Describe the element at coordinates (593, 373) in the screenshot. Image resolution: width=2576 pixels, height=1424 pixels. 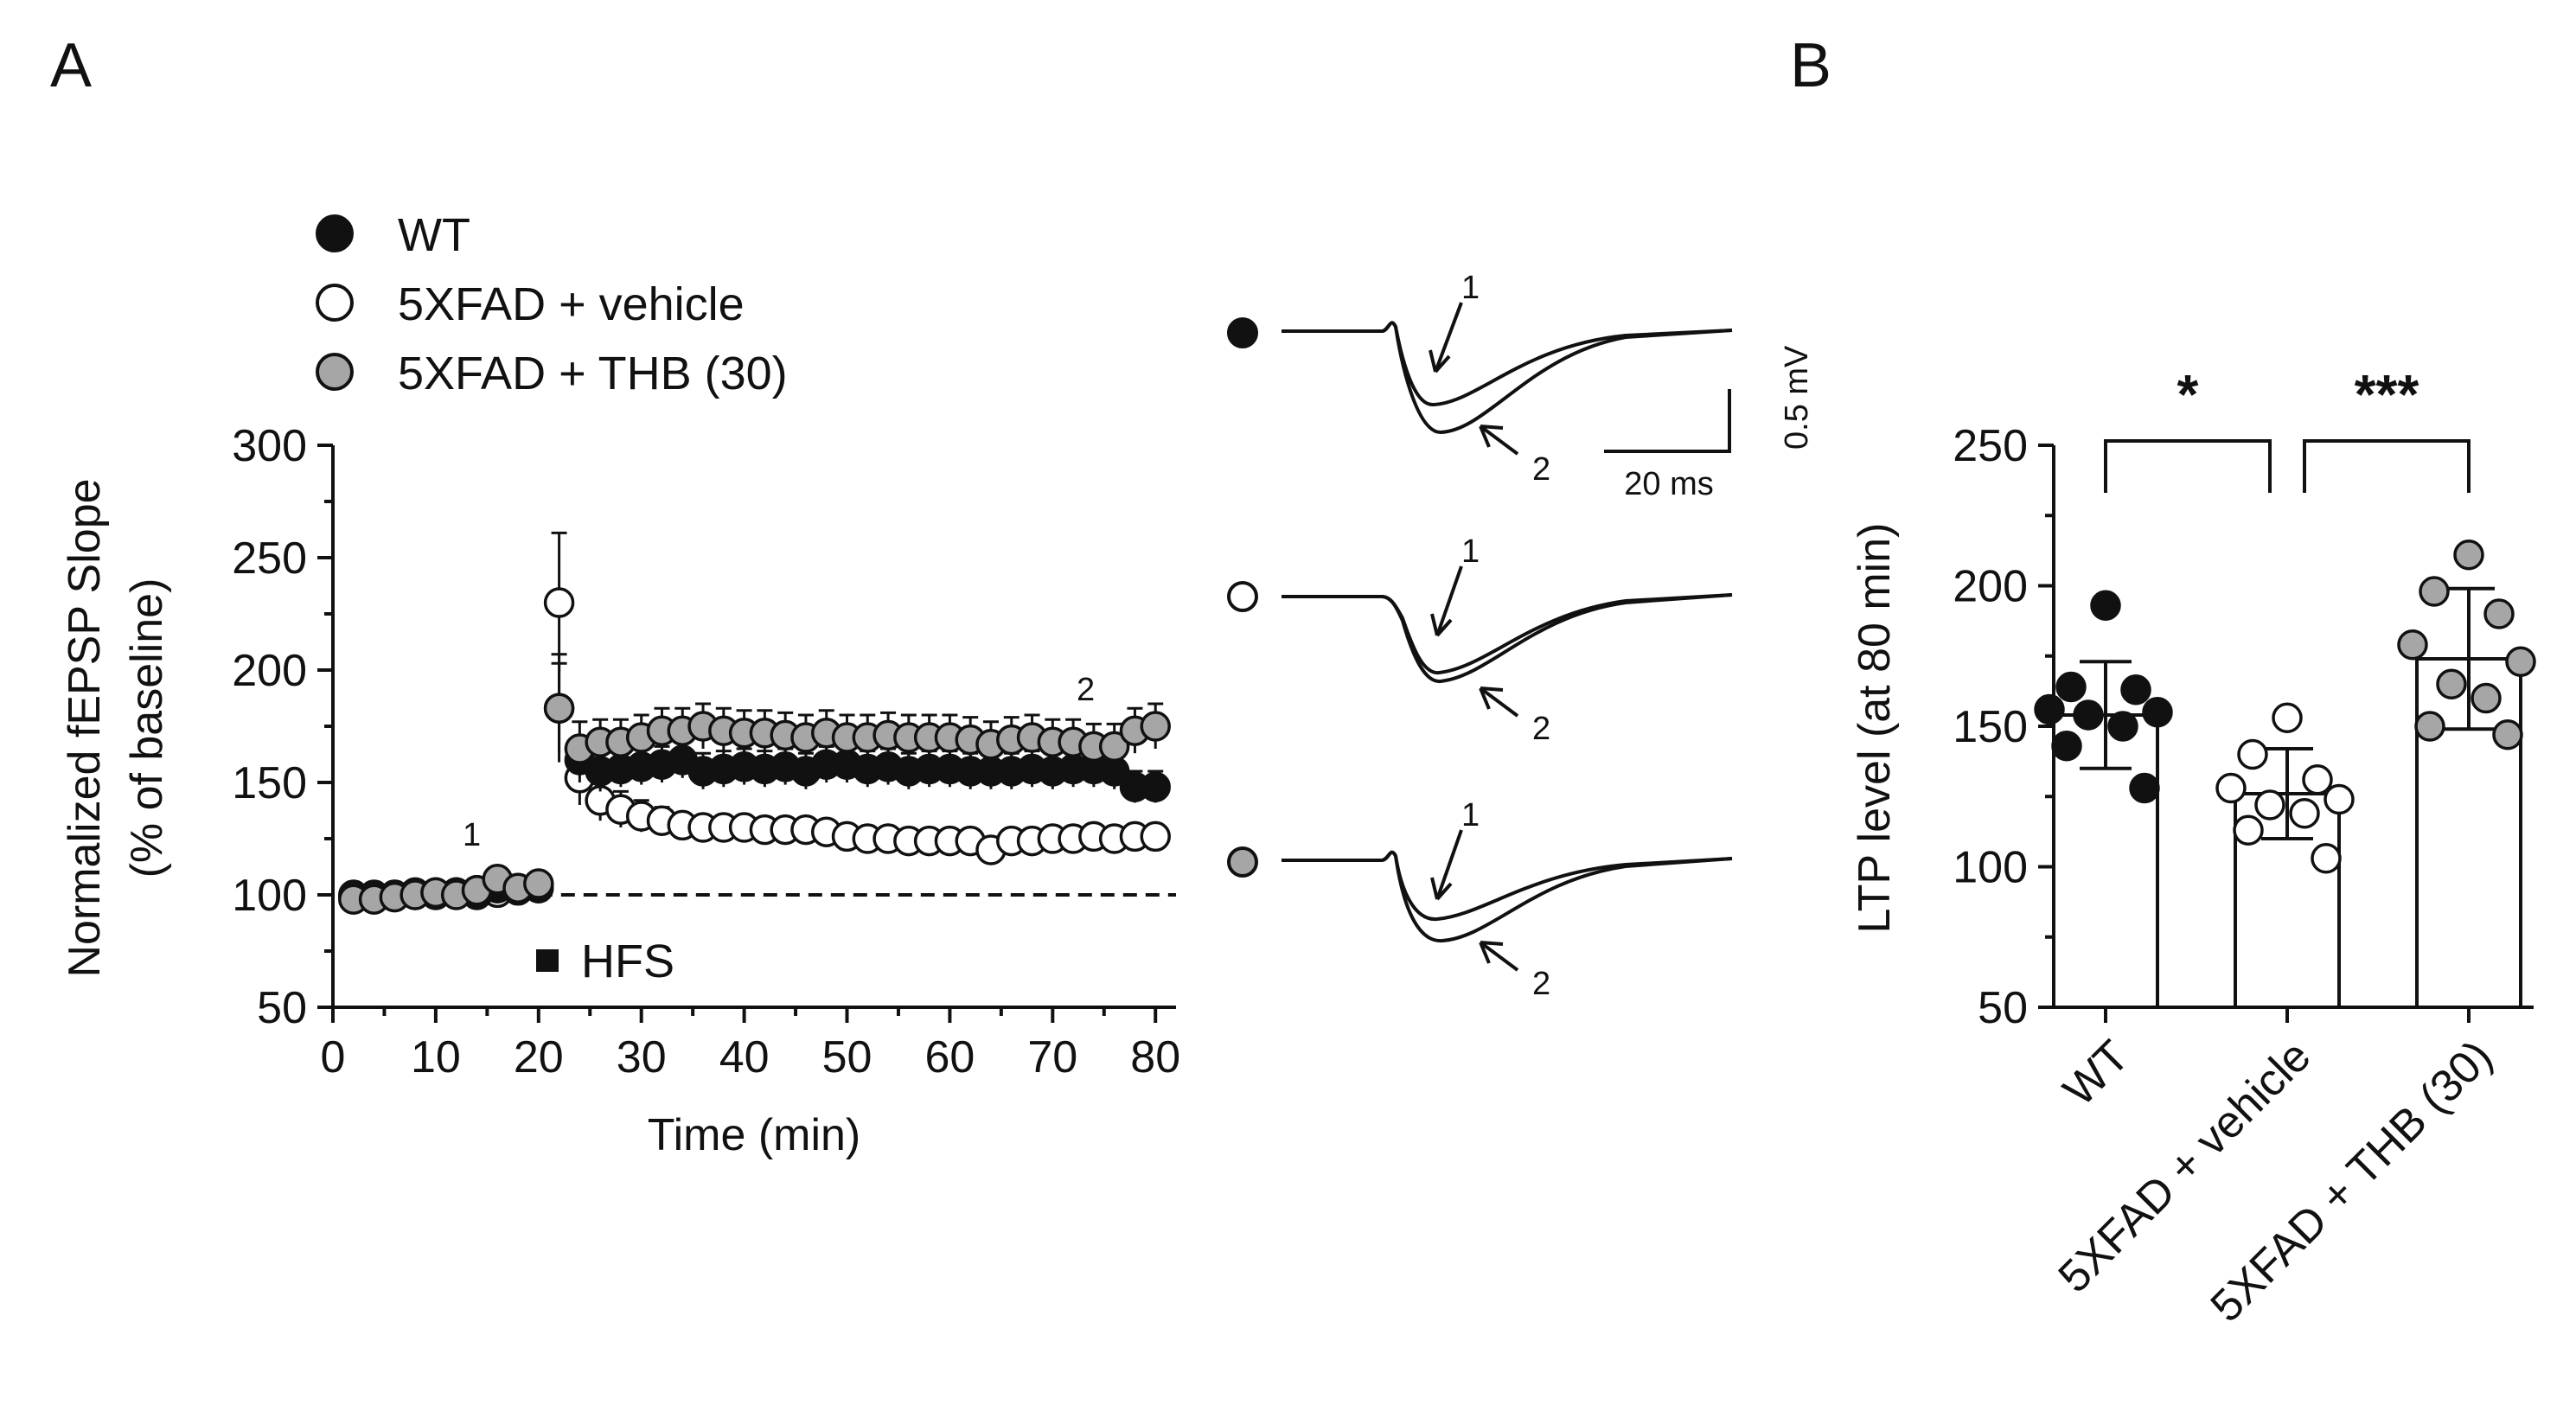
I see `legend-label-thb: 5XFAD + THB (30)` at that location.